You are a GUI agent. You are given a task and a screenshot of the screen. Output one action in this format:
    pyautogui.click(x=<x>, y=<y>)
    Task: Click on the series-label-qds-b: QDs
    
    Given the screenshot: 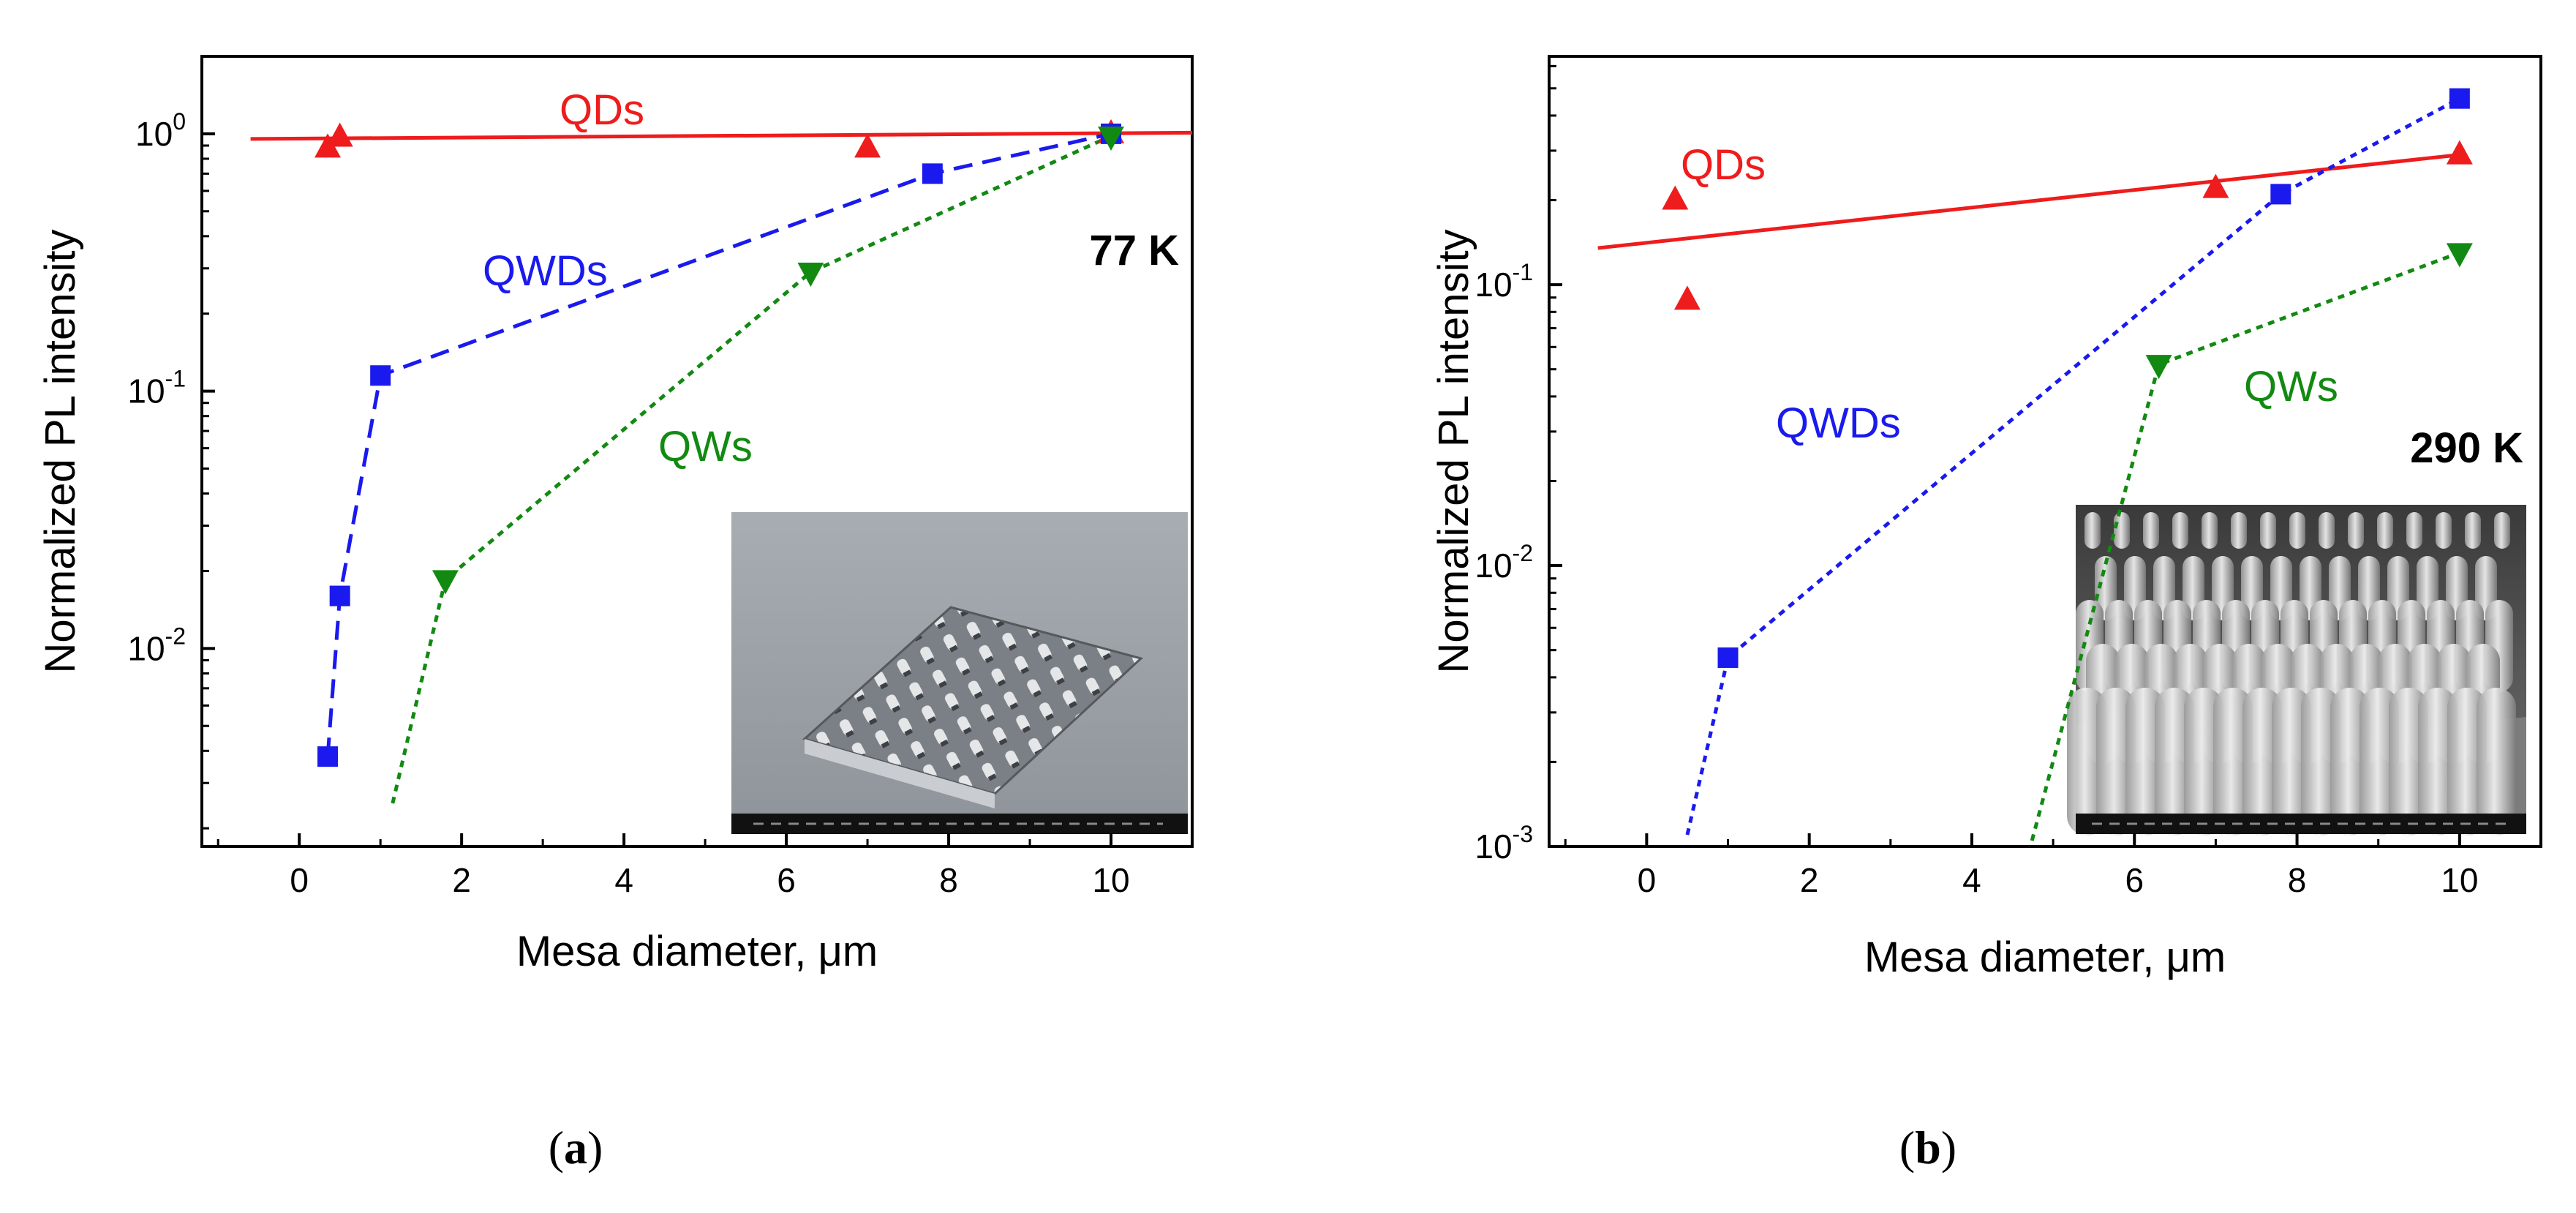 What is the action you would take?
    pyautogui.click(x=1723, y=165)
    